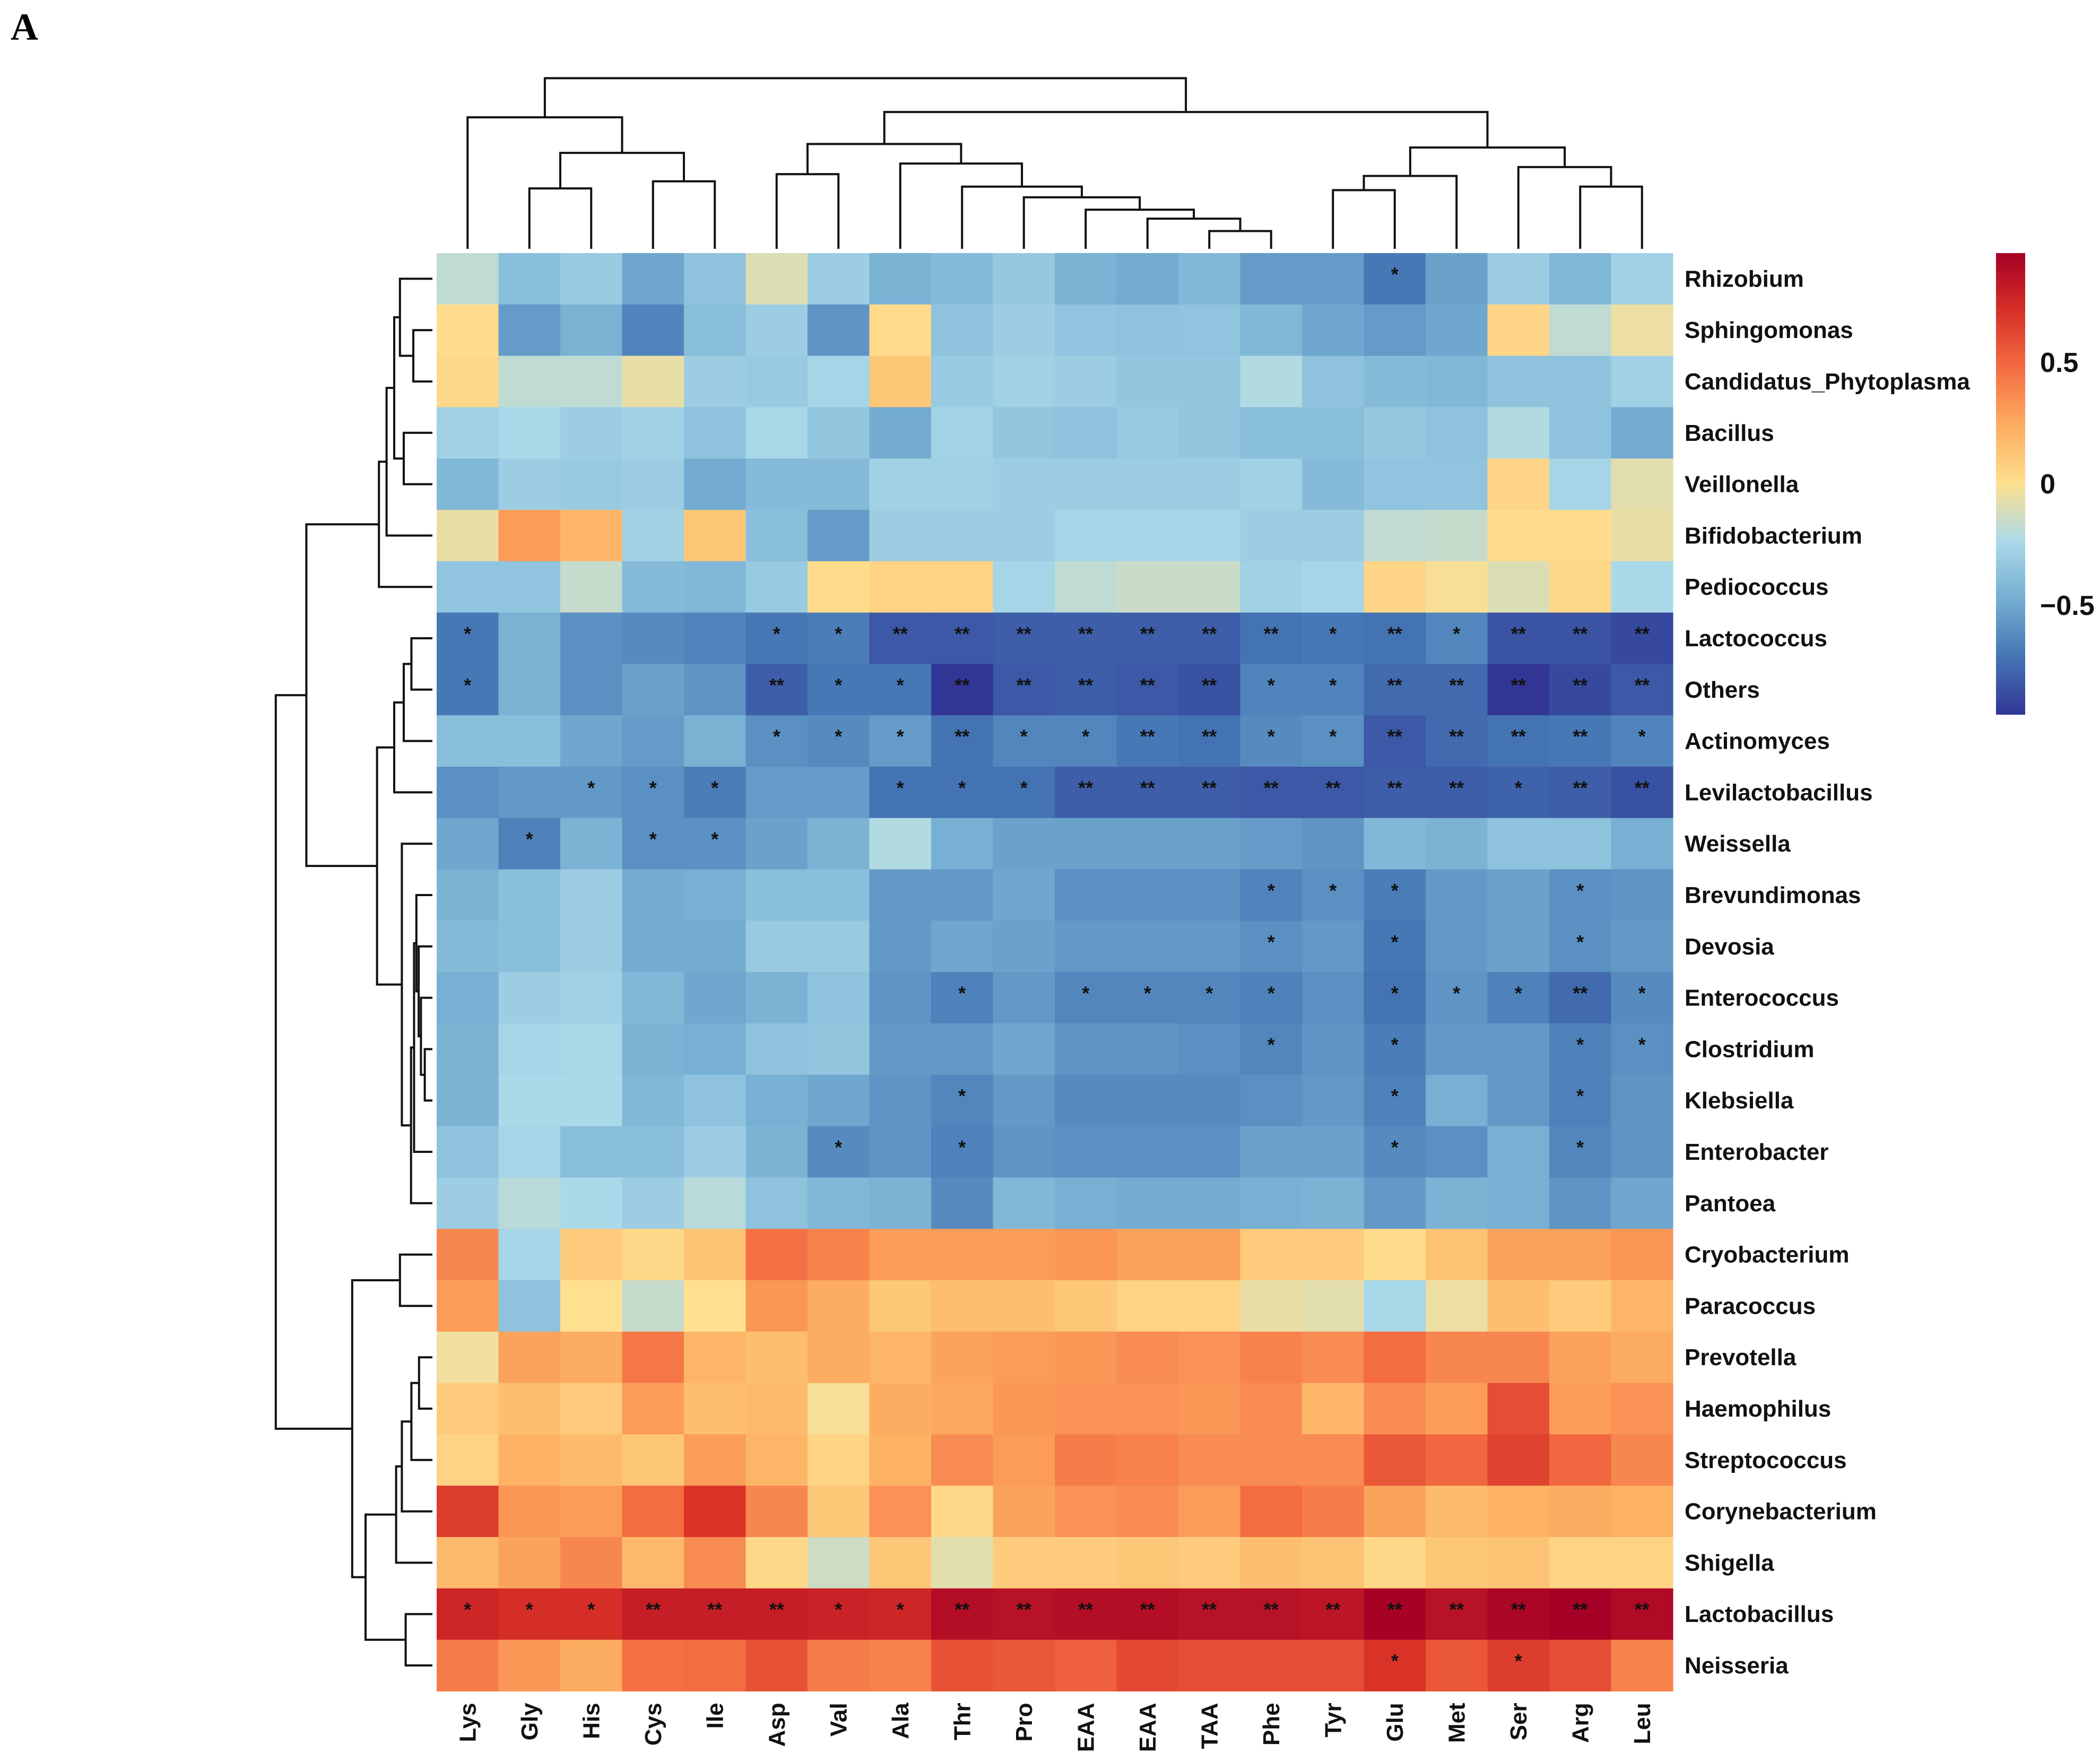 The image size is (2100, 1762). I want to click on row-label-weissella: Weissella, so click(1738, 844).